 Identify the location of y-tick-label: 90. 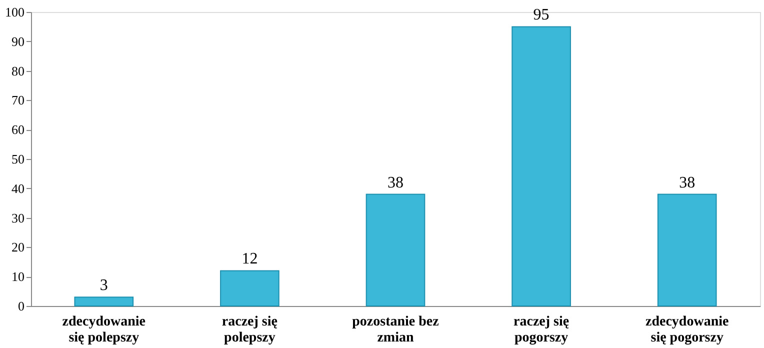
(18, 41).